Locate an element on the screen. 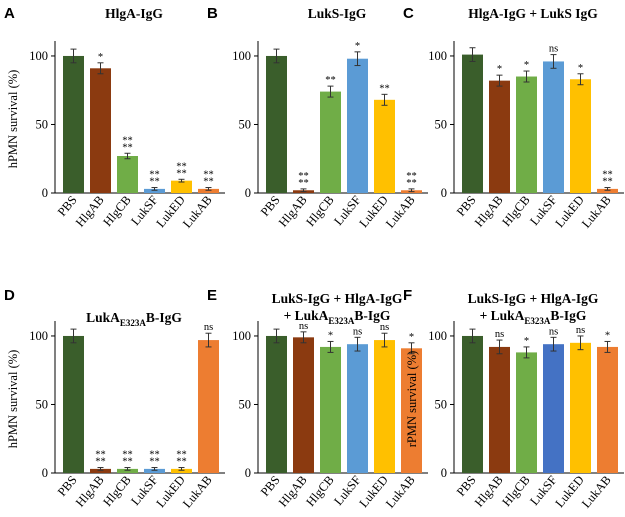 The image size is (625, 517). chart-title: HlgA-IgG is located at coordinates (134, 13).